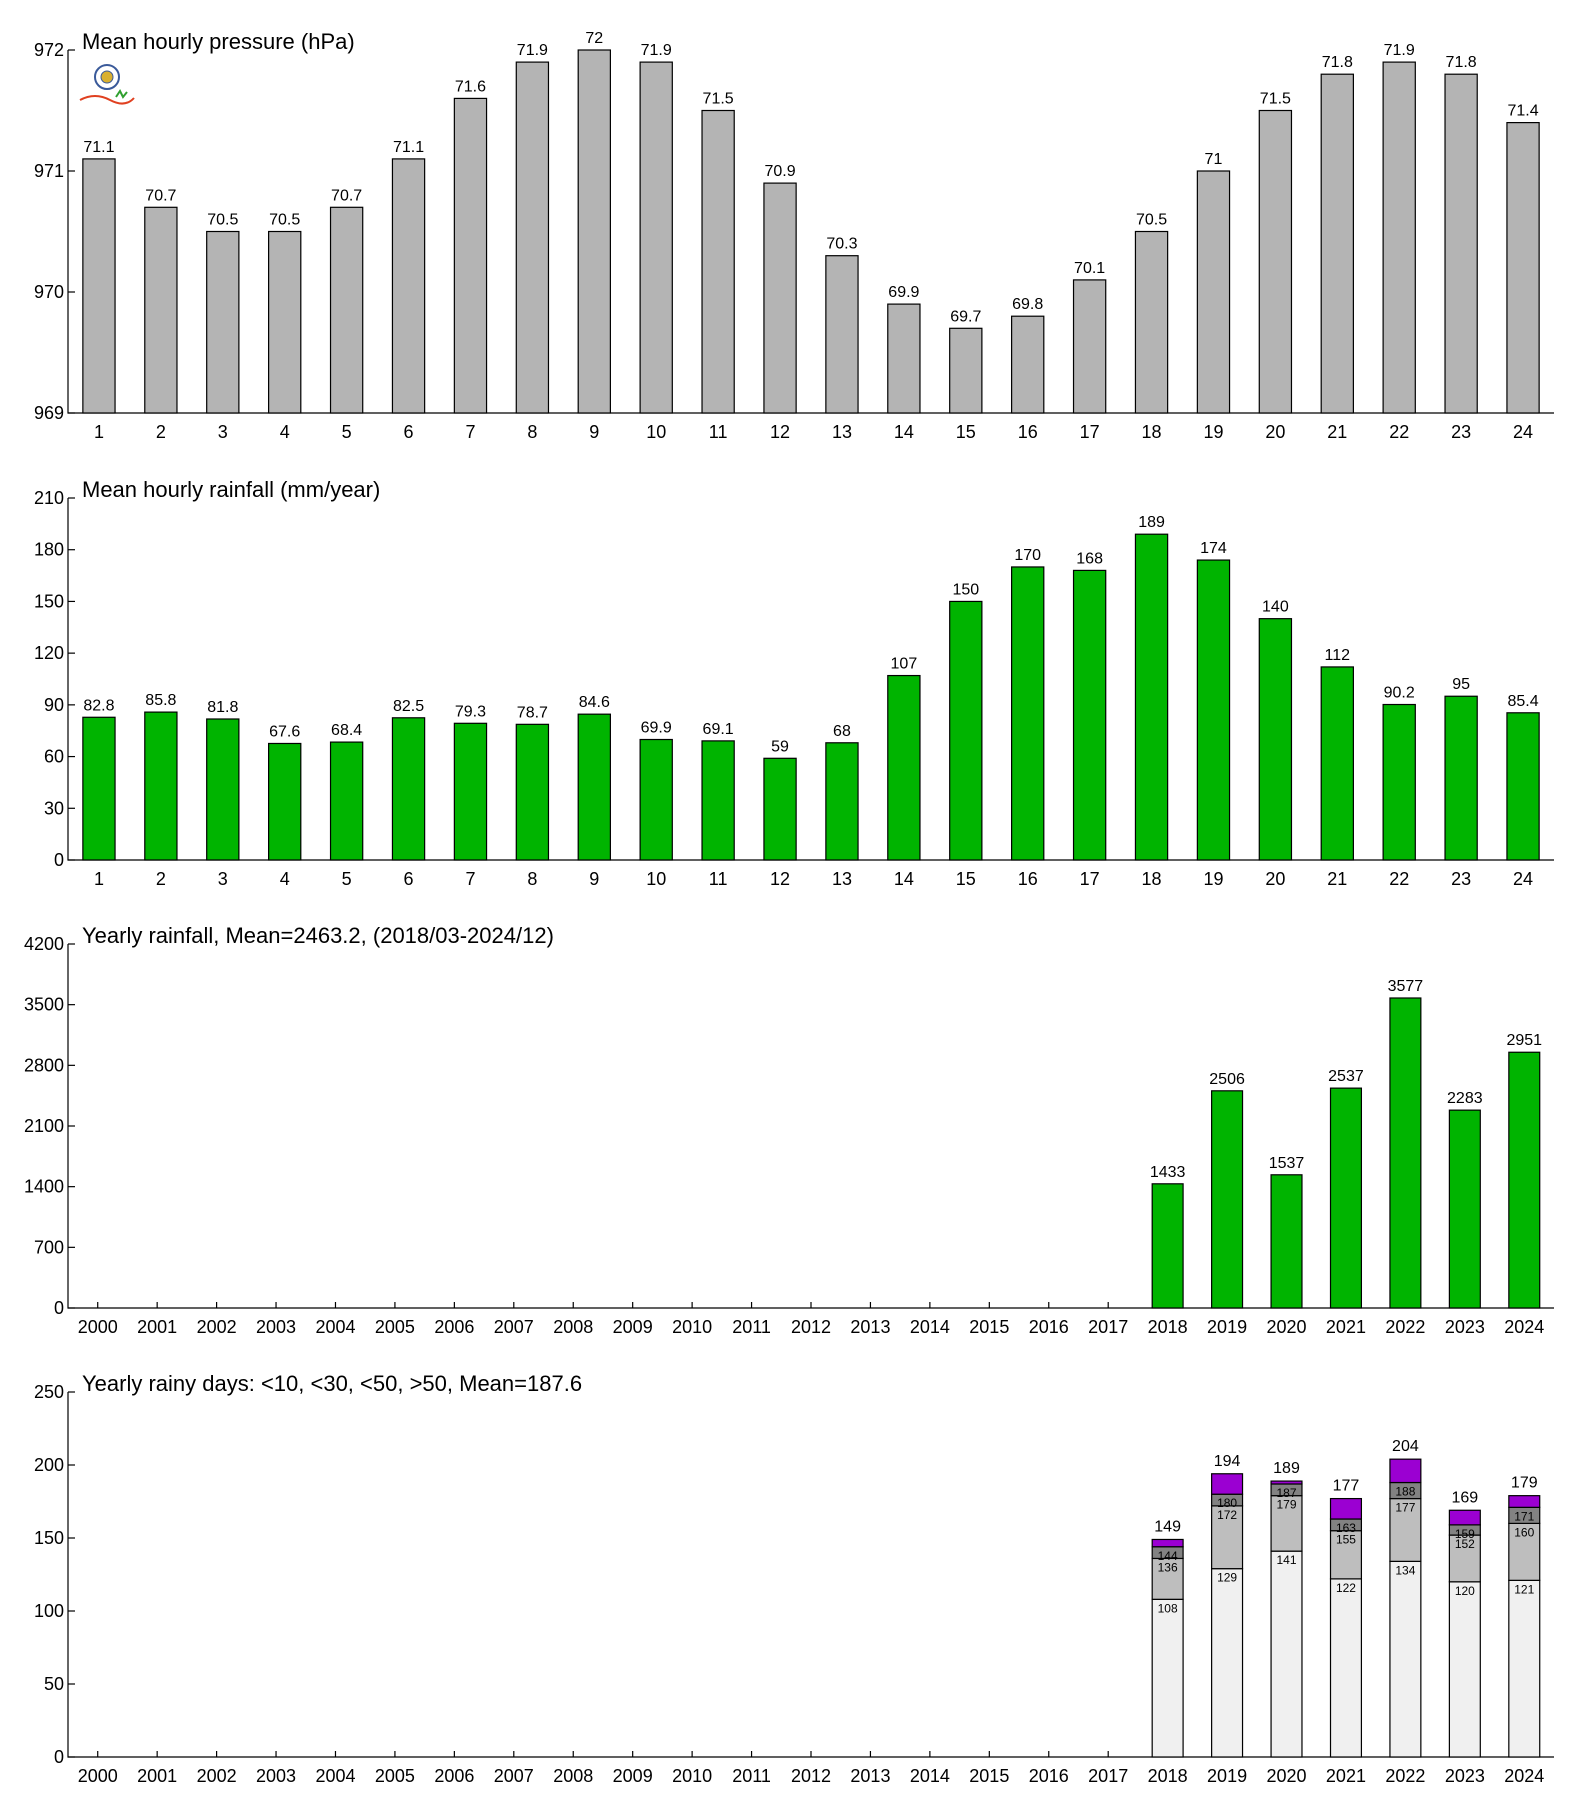 The height and width of the screenshot is (1800, 1580). I want to click on value-label: 170, so click(1027, 555).